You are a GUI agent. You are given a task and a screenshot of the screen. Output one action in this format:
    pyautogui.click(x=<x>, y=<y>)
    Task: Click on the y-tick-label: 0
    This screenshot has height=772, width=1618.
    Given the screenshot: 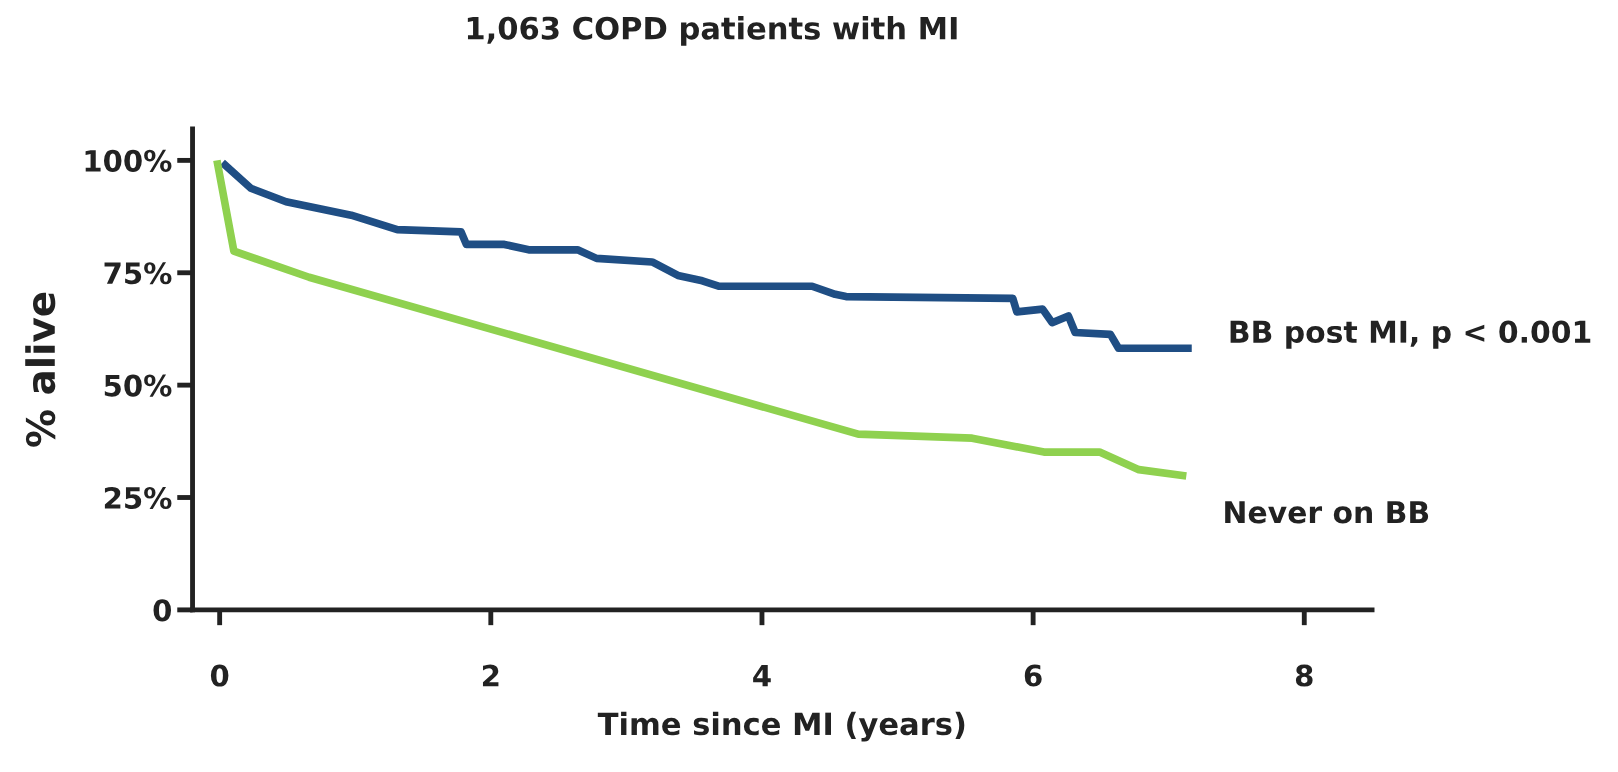 What is the action you would take?
    pyautogui.click(x=162, y=610)
    